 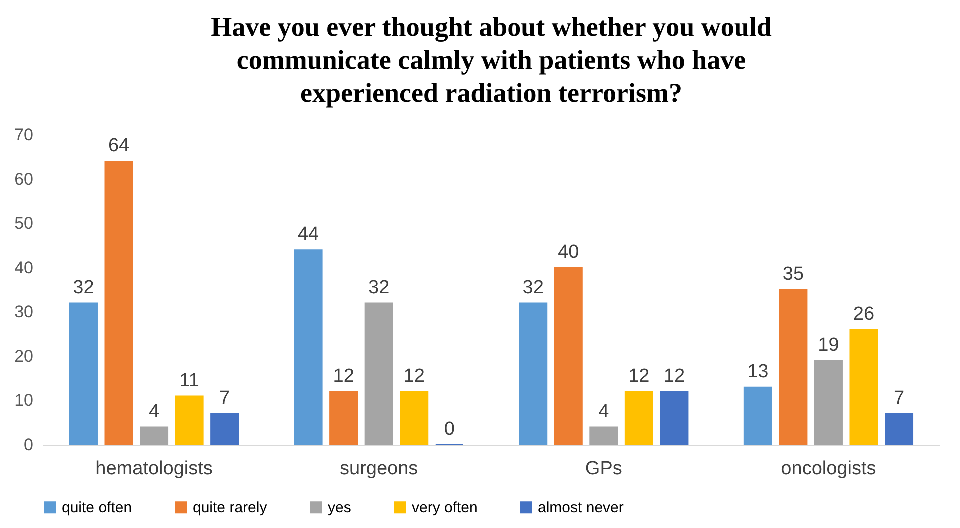 What do you see at coordinates (340, 508) in the screenshot?
I see `legend-label: yes` at bounding box center [340, 508].